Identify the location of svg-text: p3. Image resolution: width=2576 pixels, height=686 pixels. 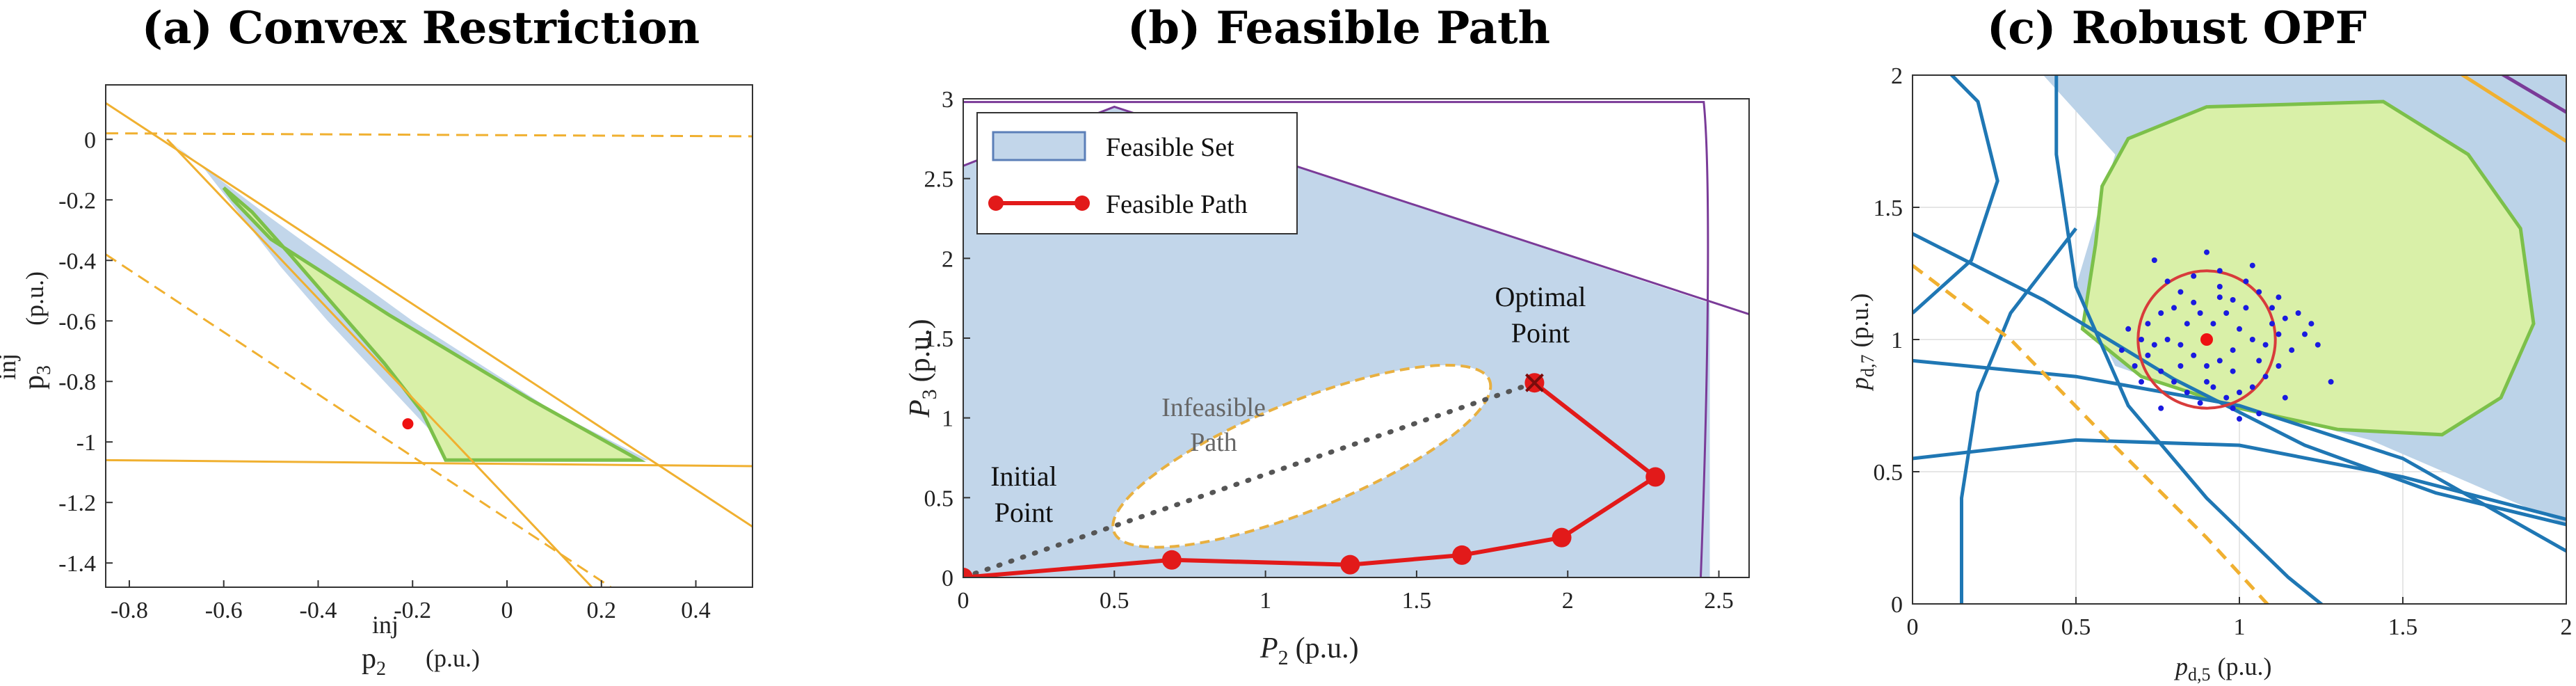
(36, 378).